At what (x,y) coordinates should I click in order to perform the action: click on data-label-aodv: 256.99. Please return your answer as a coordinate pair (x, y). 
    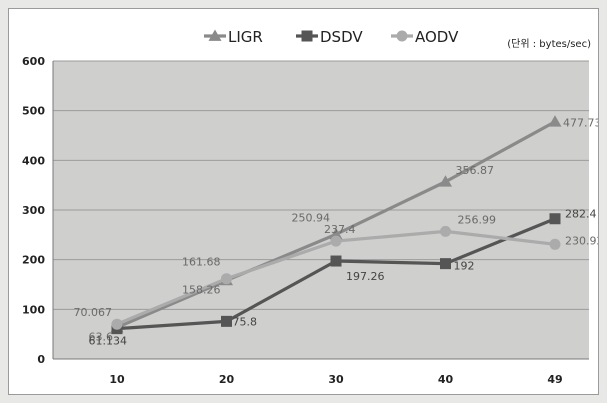
    Looking at the image, I should click on (477, 219).